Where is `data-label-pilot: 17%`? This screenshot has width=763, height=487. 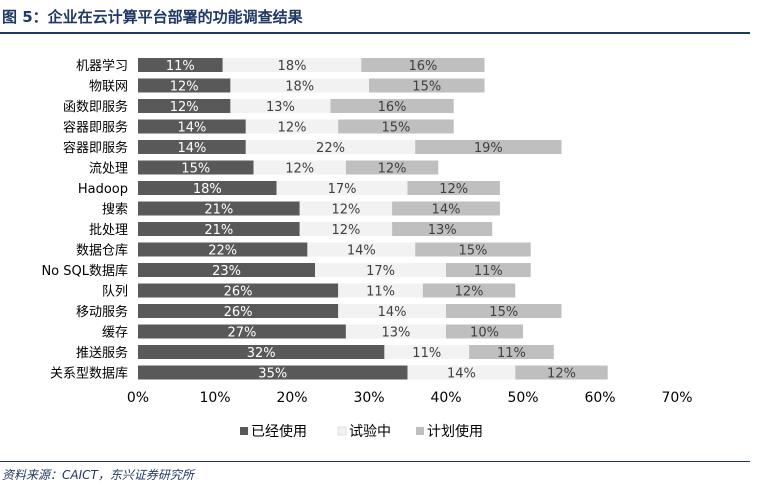 data-label-pilot: 17% is located at coordinates (342, 189).